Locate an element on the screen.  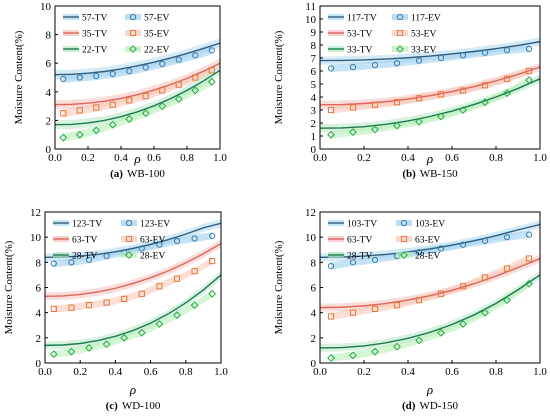
panel-caption: (a) WB-100 is located at coordinates (137, 174).